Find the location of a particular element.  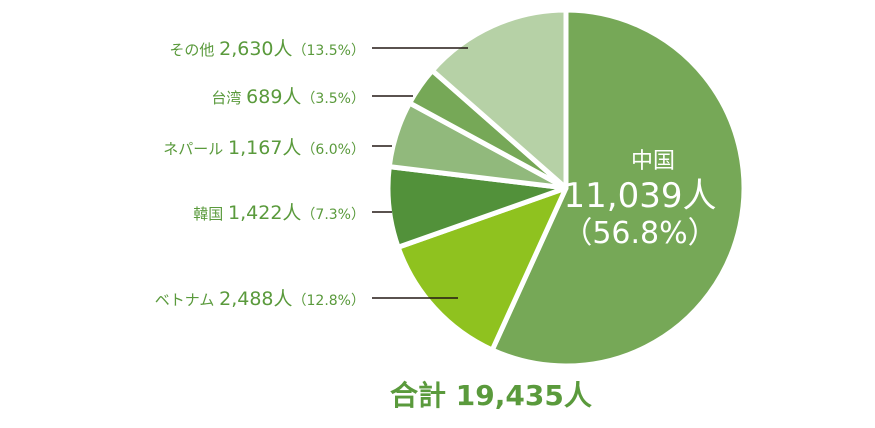

slice-4-label: 台湾 689人（3.5%） is located at coordinates (288, 97).